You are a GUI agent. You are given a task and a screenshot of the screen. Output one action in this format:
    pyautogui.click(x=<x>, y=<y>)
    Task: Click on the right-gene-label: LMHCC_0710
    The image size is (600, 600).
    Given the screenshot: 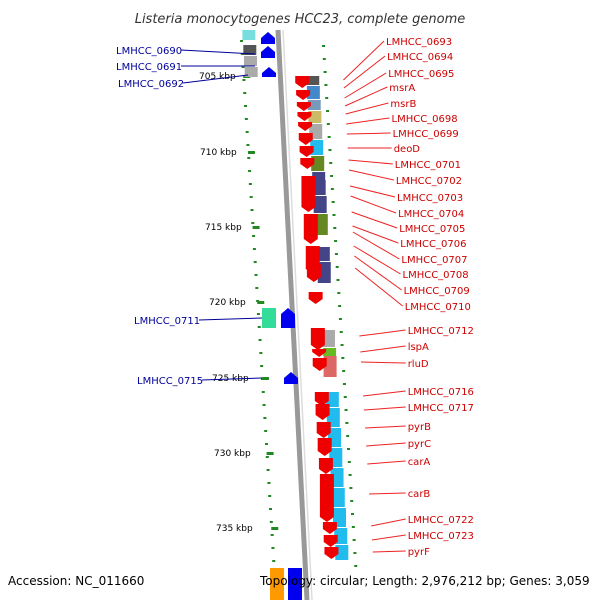 What is the action you would take?
    pyautogui.click(x=438, y=307)
    